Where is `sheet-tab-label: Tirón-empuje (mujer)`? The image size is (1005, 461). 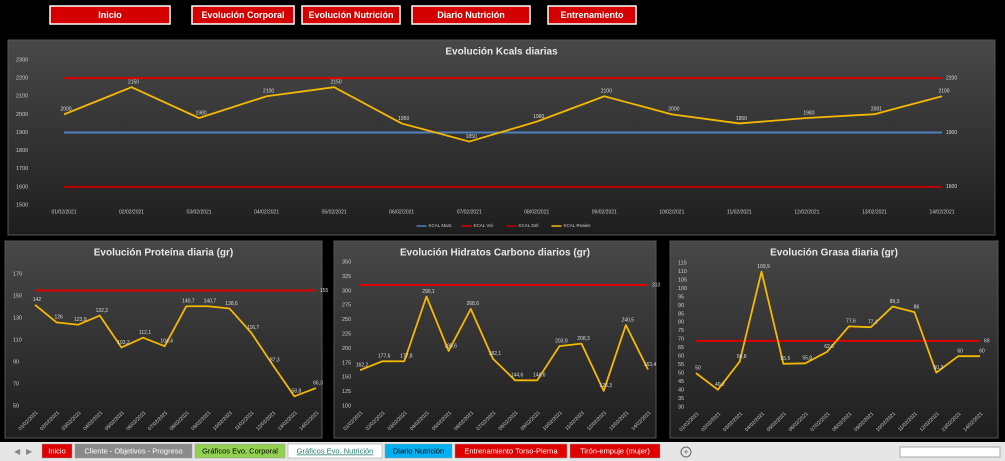
sheet-tab-label: Tirón-empuje (mujer) is located at coordinates (615, 450).